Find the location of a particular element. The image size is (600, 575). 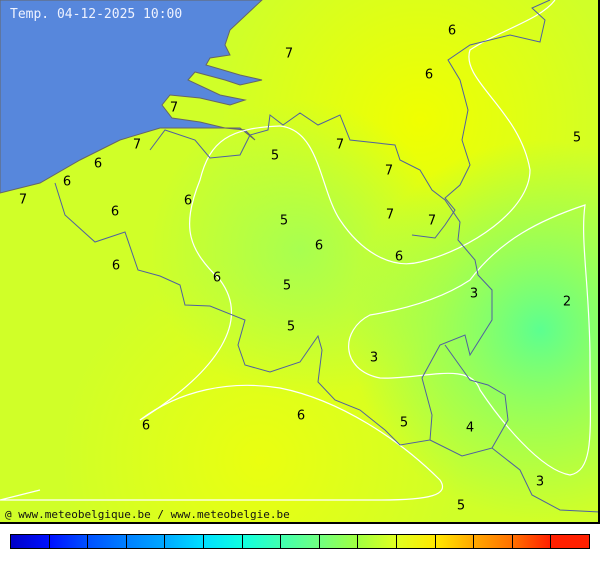

sea is located at coordinates (131, 97).